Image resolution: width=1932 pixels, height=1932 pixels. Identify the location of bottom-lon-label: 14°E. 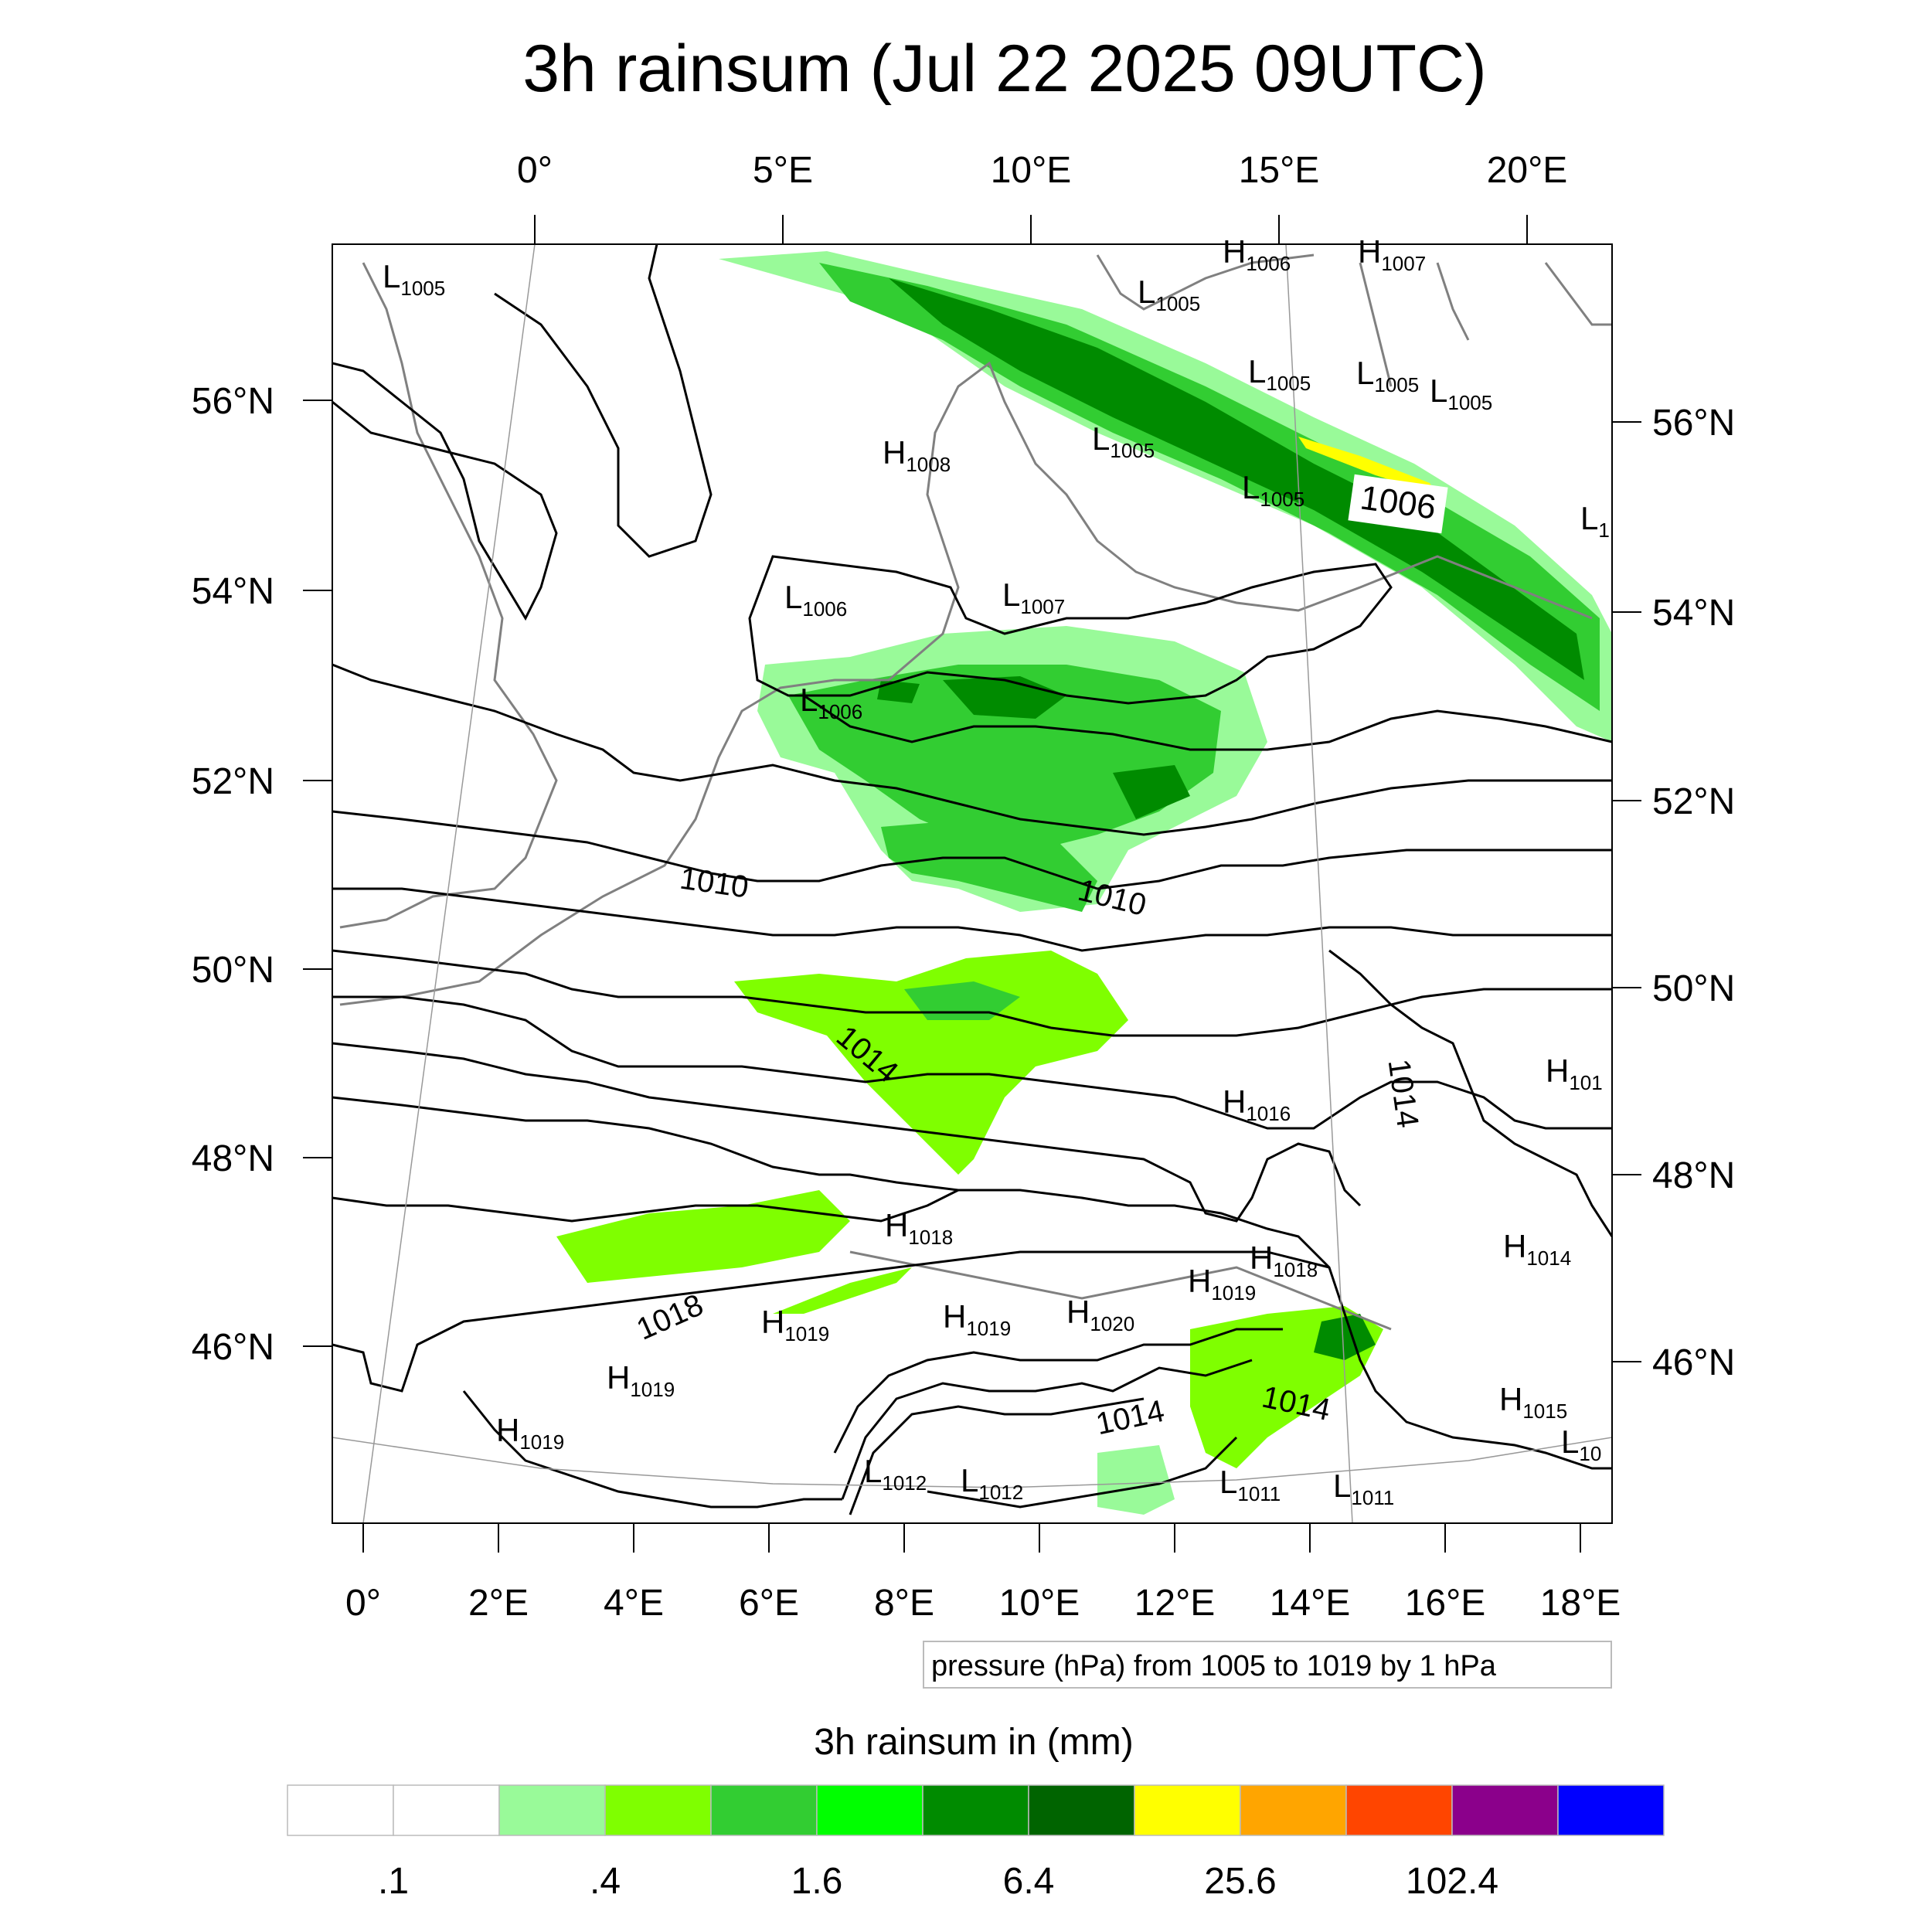
(1311, 1603).